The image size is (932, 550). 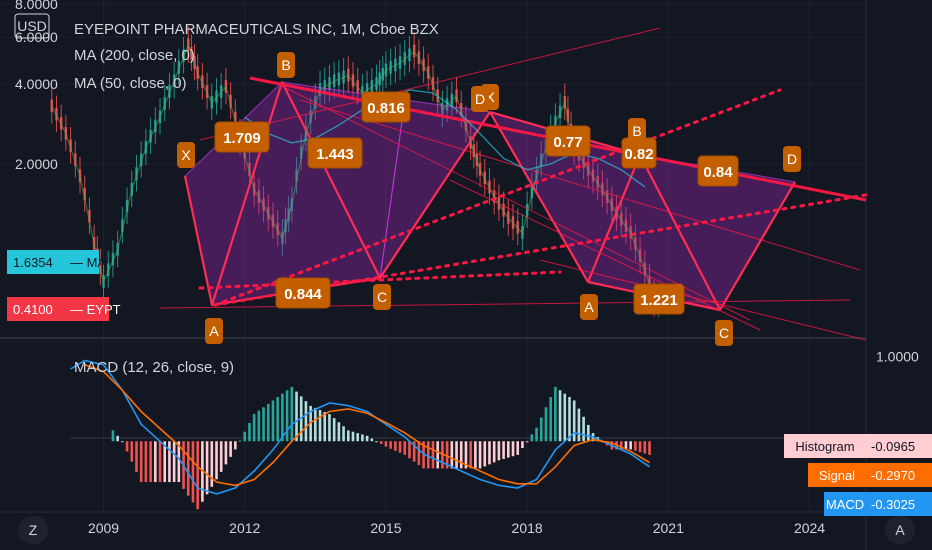 I want to click on macd-tick-label: 1.0000, so click(x=897, y=356).